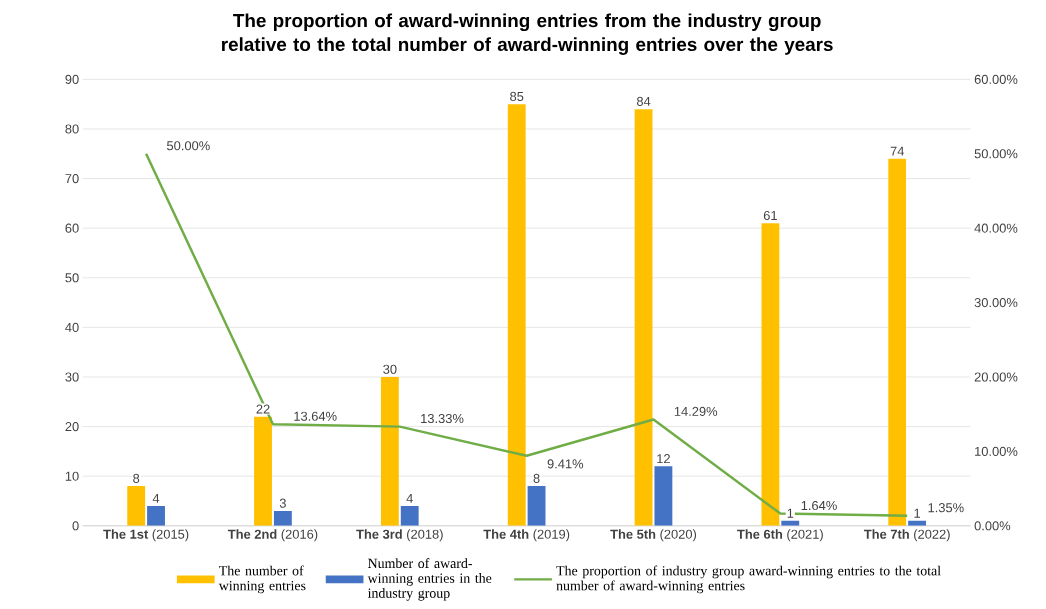  I want to click on x-tick-label: The 7th (2022), so click(906, 535).